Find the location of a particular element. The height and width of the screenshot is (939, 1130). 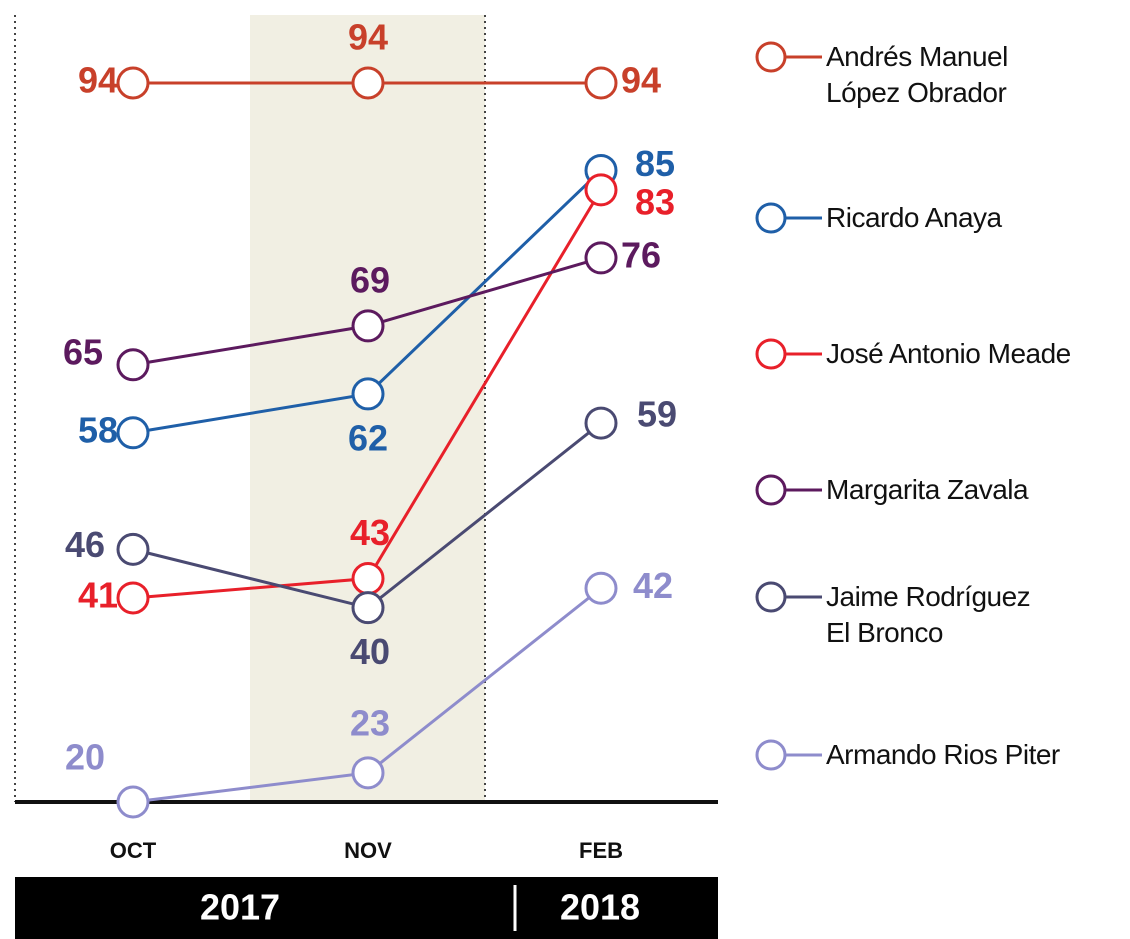

legend-label: Andrés Manuel López Obrador is located at coordinates (917, 74).